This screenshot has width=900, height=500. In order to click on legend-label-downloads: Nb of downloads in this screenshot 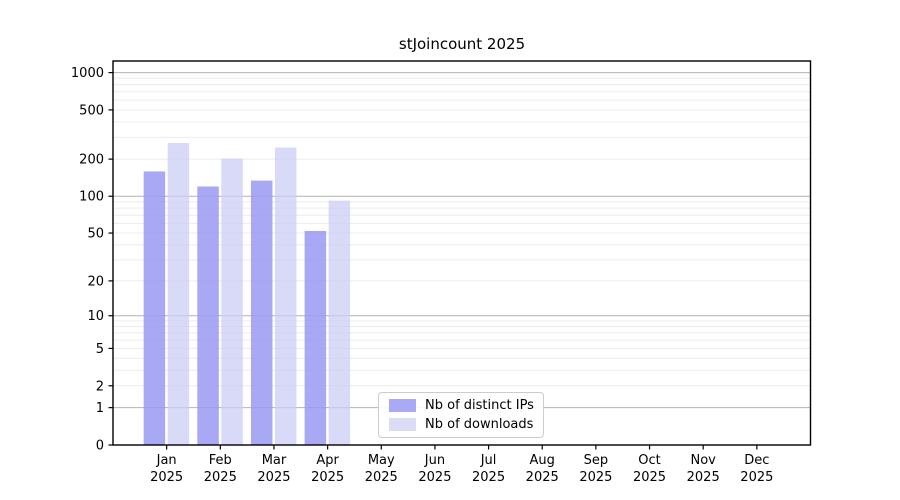, I will do `click(479, 424)`.